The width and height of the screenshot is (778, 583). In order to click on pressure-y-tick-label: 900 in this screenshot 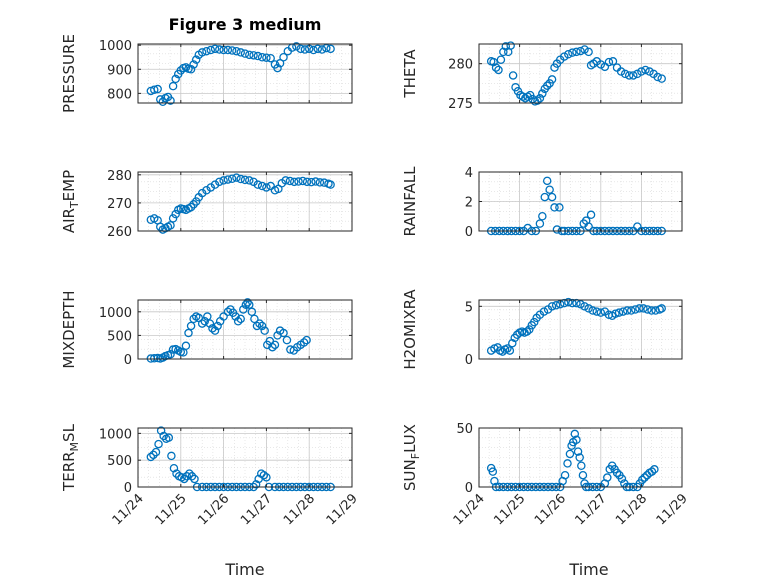, I will do `click(119, 70)`.